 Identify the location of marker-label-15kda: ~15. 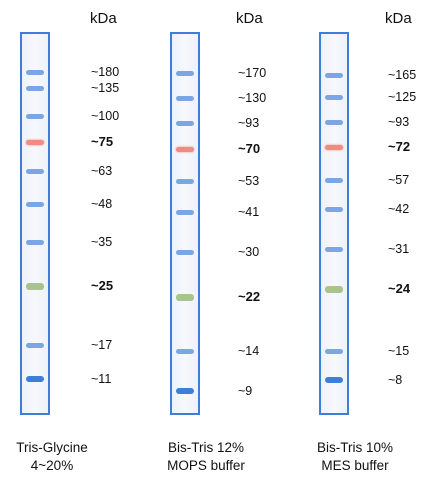
(399, 351).